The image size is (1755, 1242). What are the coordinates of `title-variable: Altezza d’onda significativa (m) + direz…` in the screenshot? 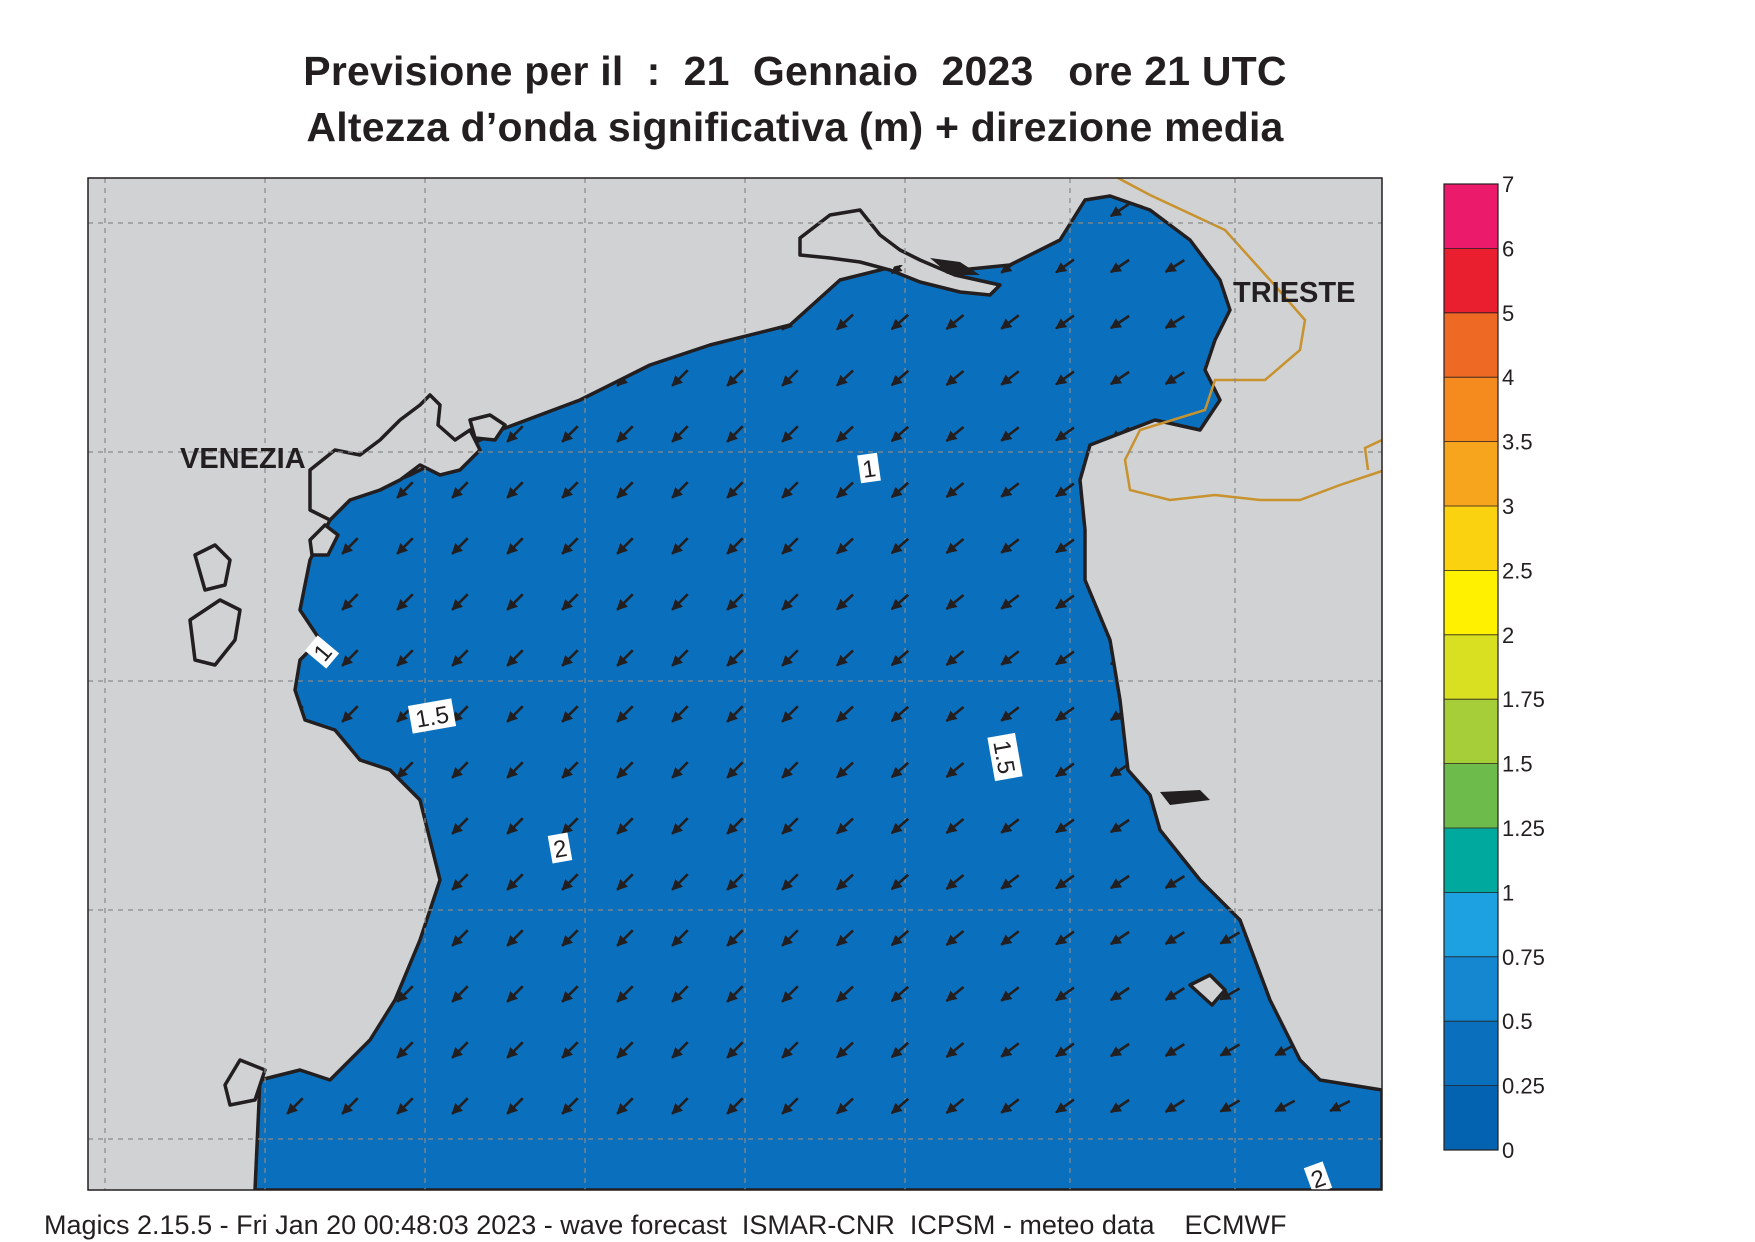 It's located at (795, 127).